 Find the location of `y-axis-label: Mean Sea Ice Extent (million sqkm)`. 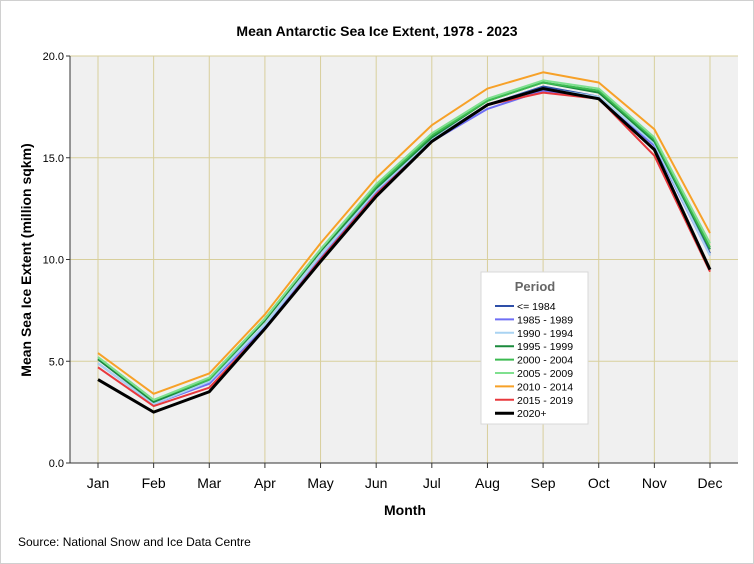

y-axis-label: Mean Sea Ice Extent (million sqkm) is located at coordinates (26, 259).